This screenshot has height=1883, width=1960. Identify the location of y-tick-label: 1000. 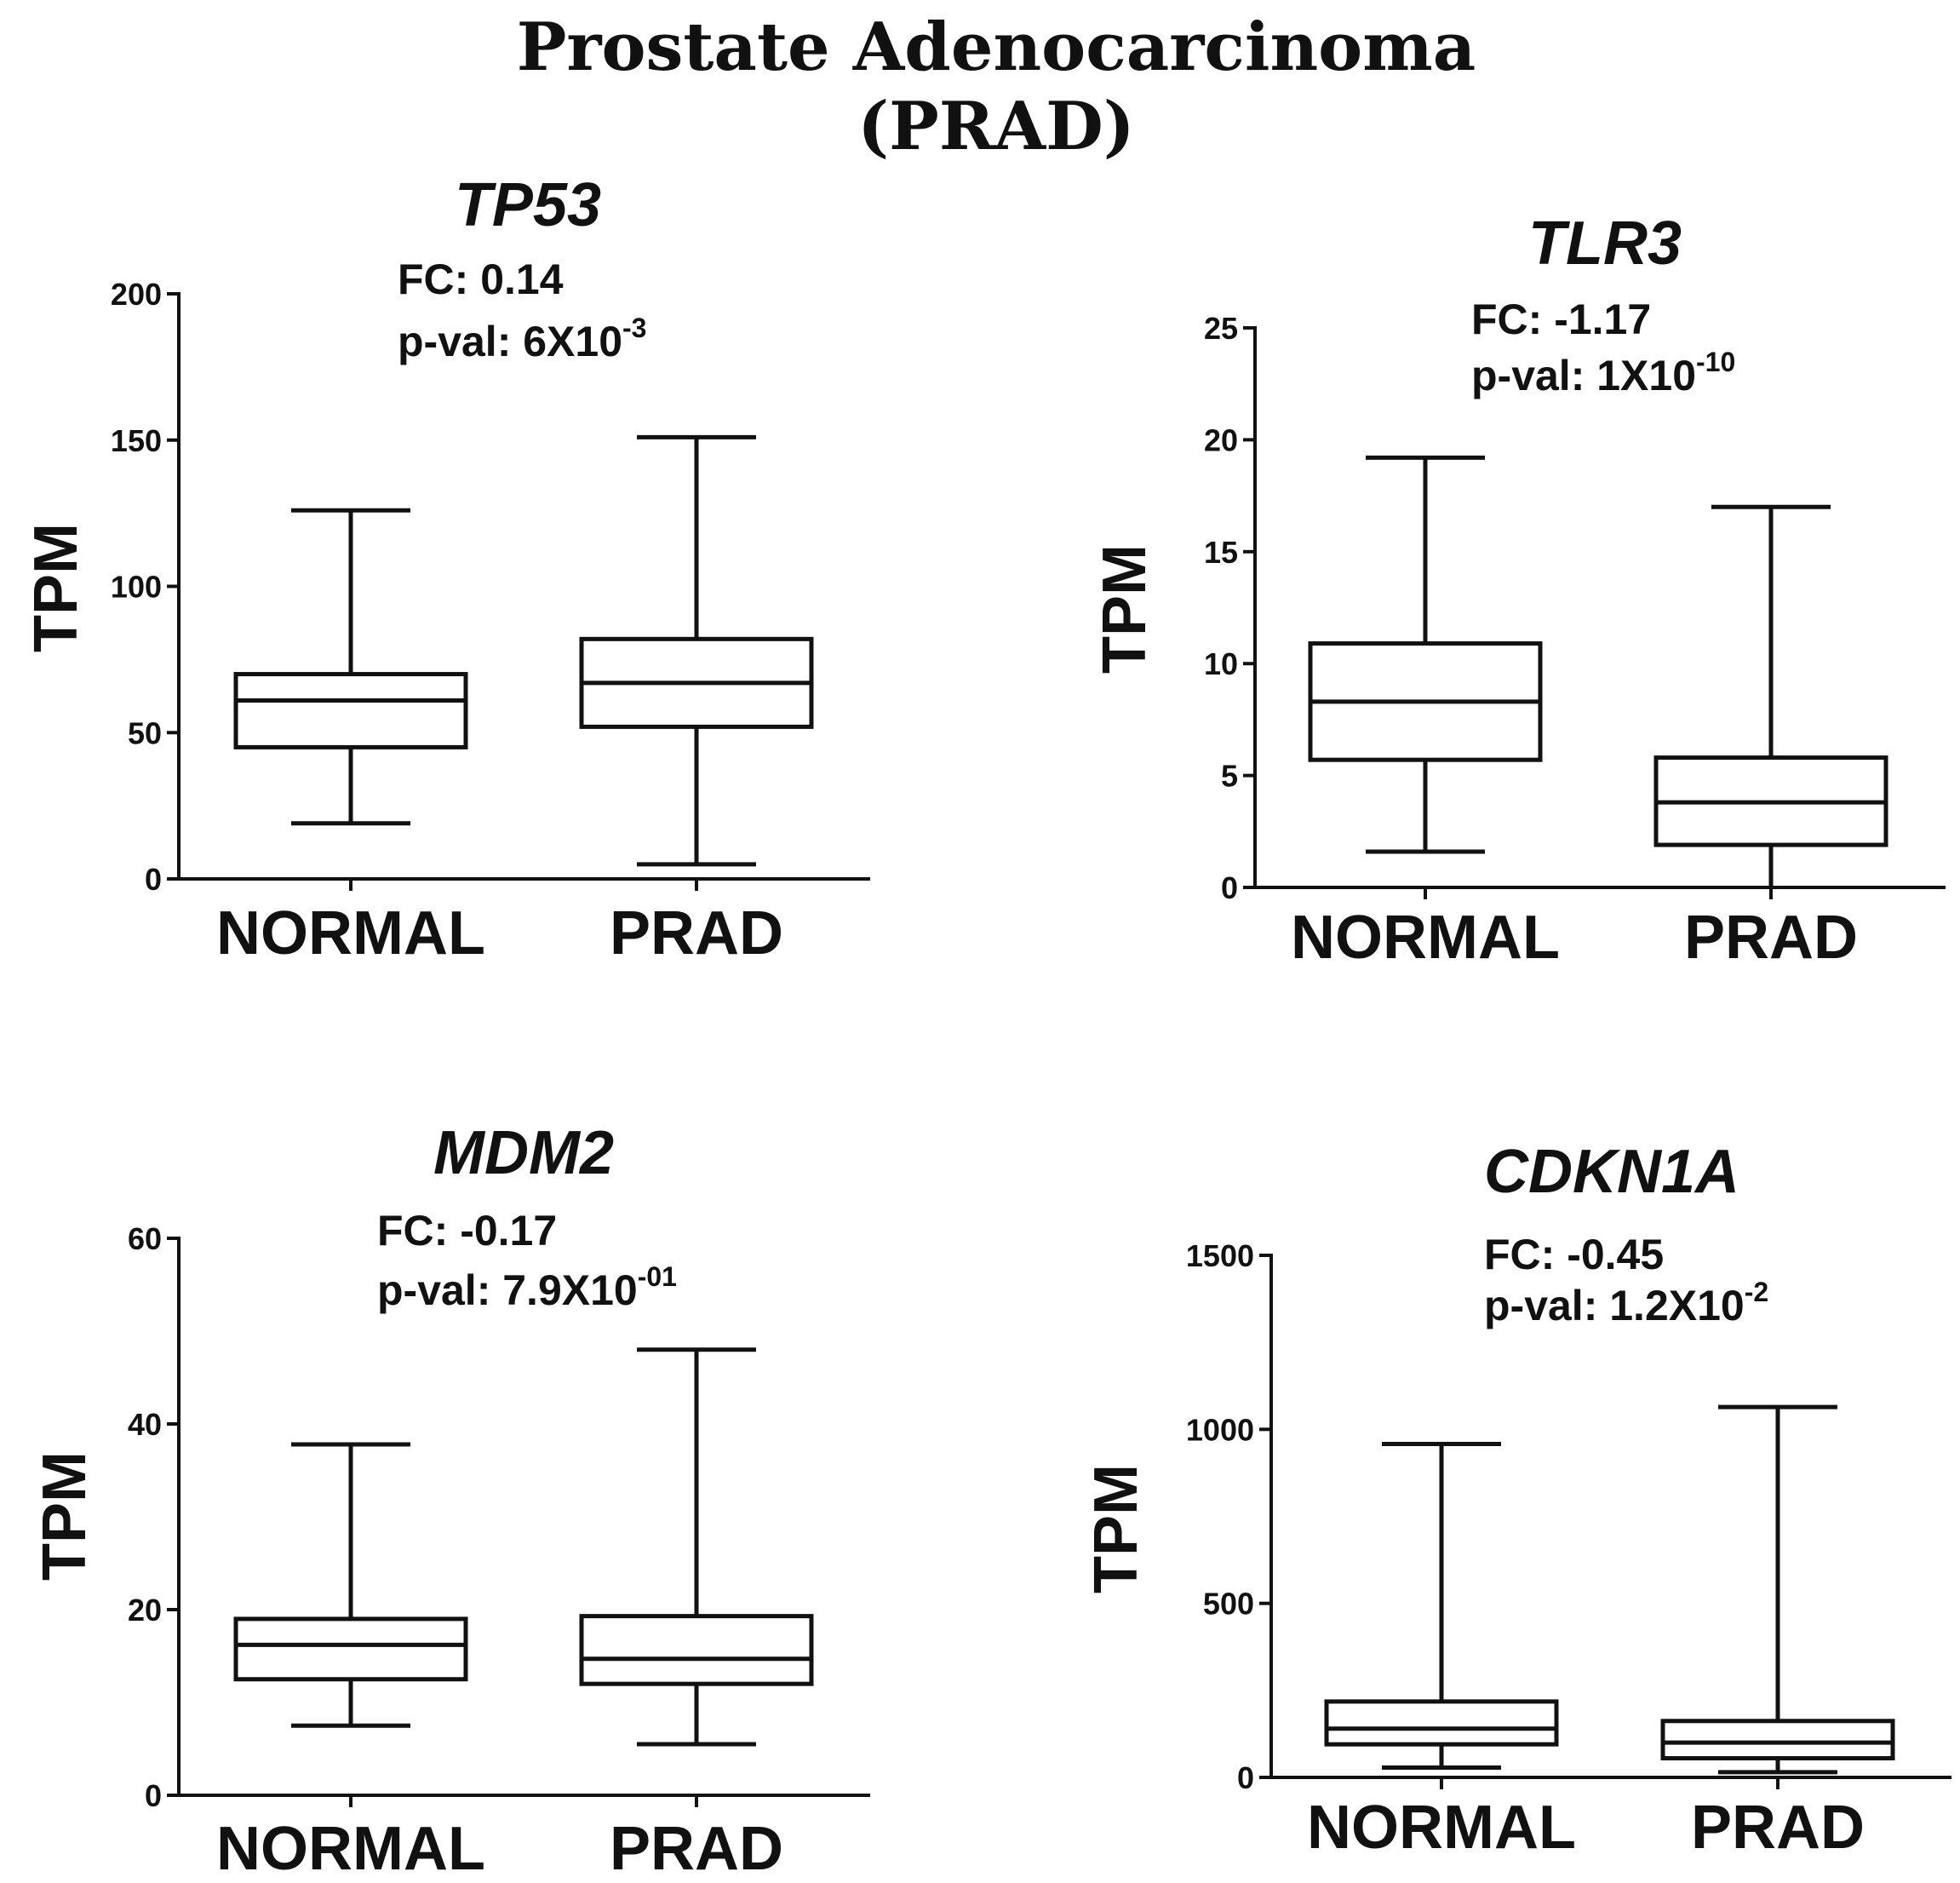
(1220, 1429).